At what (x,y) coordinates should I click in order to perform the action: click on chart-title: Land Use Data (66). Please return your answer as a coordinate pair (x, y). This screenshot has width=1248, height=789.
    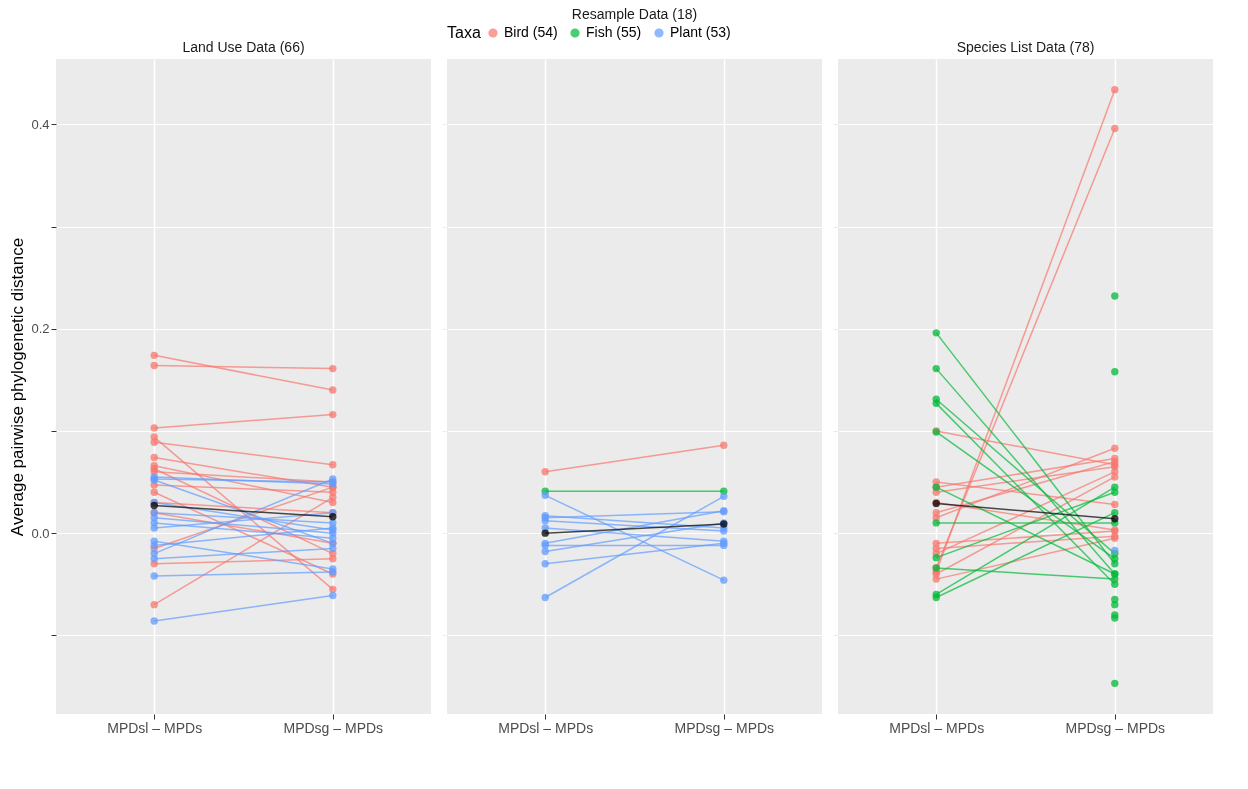
    Looking at the image, I should click on (243, 47).